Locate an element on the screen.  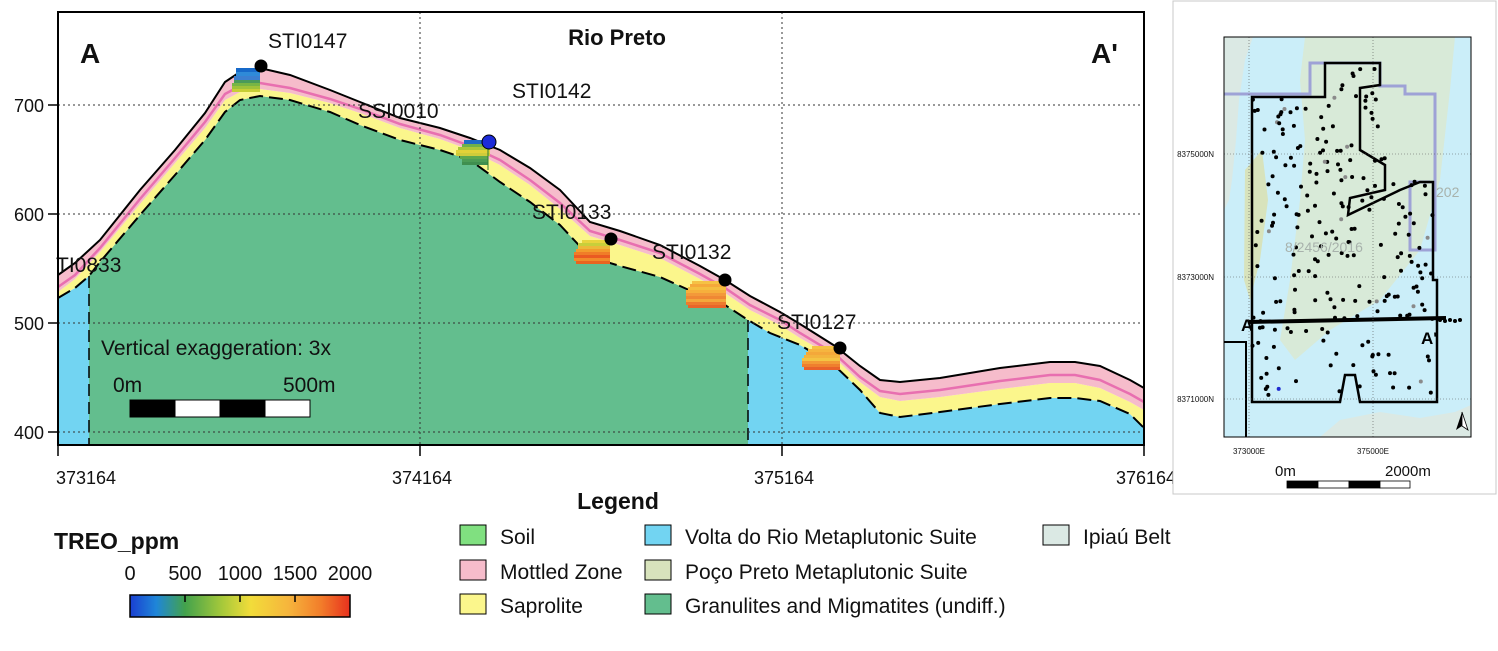
legend-label-poco: Poço Preto Metaplutonic Suite is located at coordinates (826, 572).